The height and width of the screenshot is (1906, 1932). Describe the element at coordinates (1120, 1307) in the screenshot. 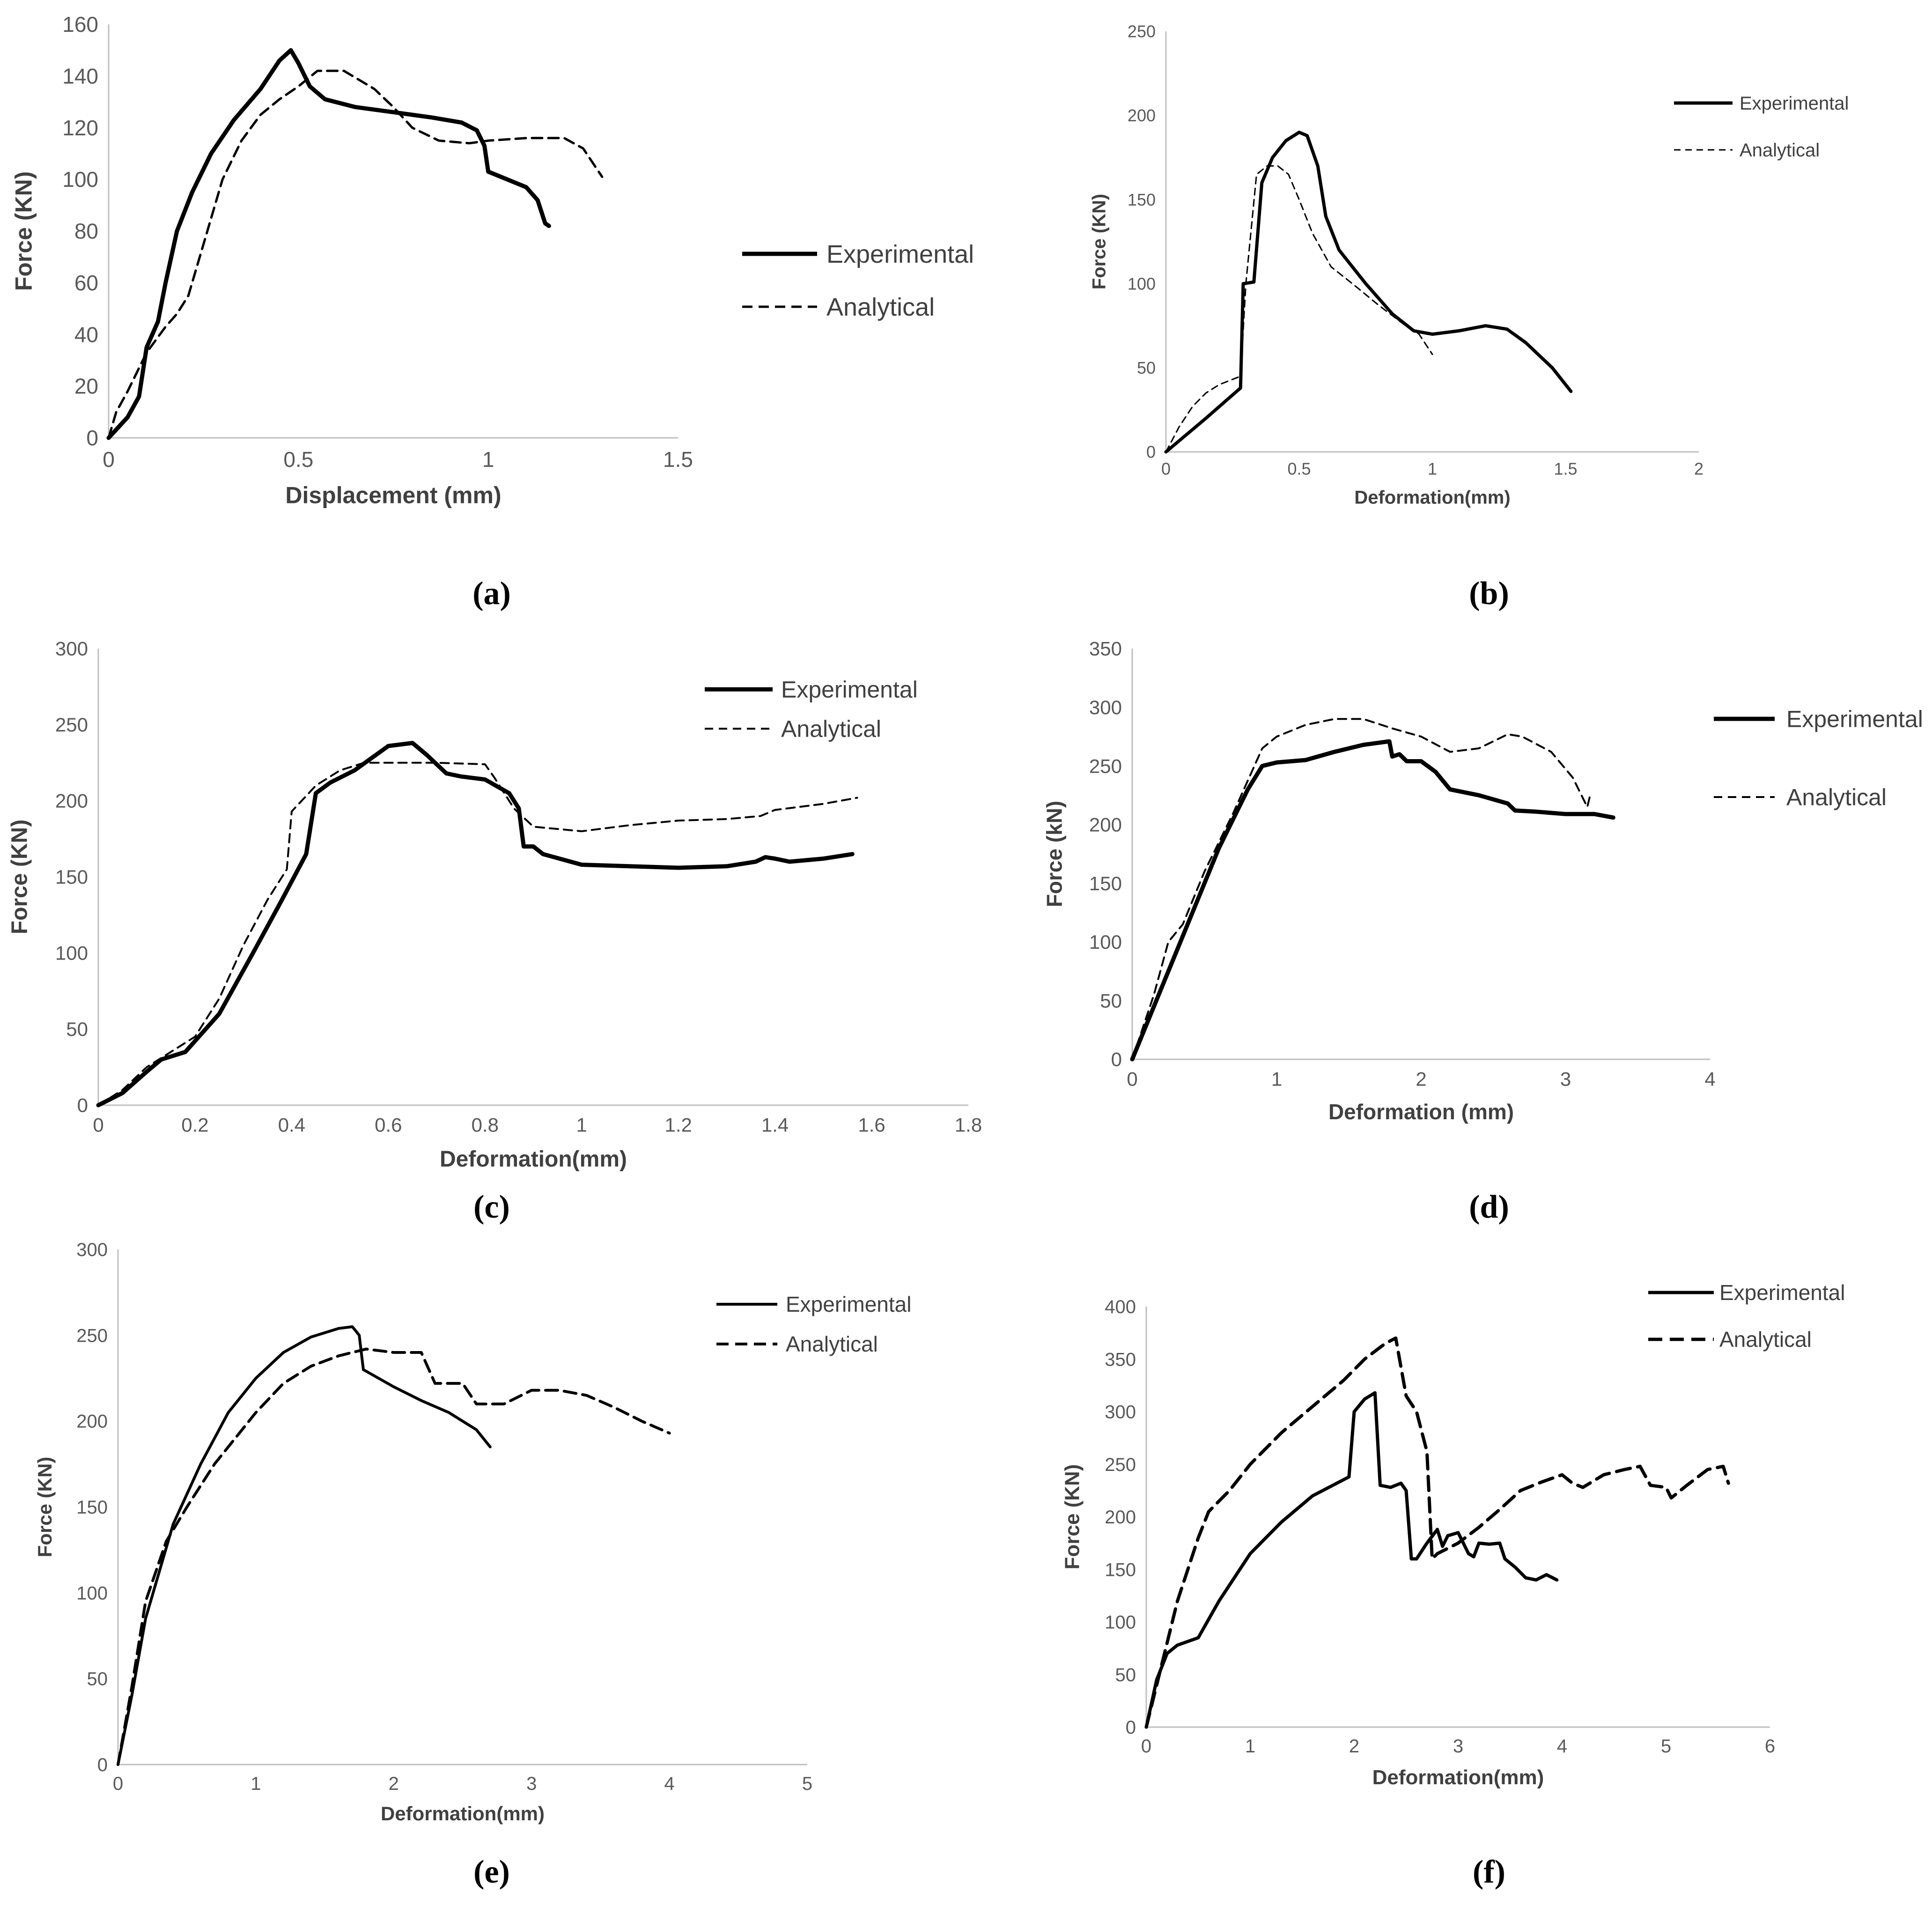

I see `y-tick-label: 400` at that location.